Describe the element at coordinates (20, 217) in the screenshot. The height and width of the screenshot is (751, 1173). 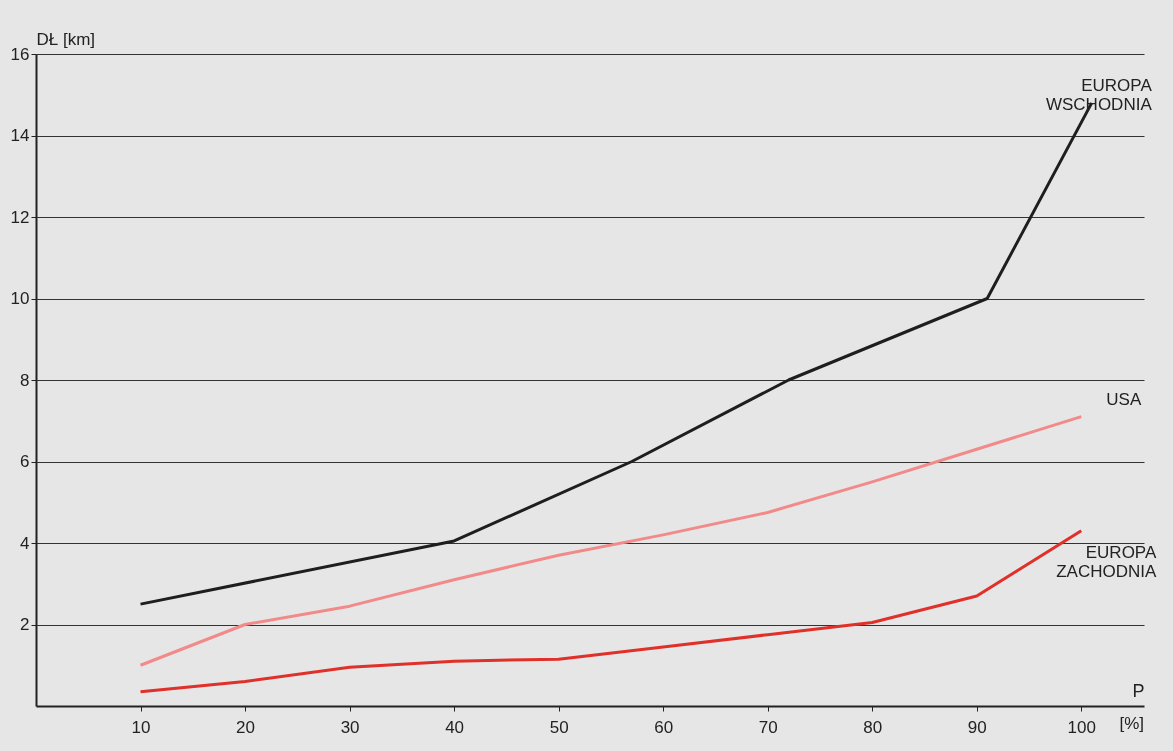
I see `y-tick-label: 12` at that location.